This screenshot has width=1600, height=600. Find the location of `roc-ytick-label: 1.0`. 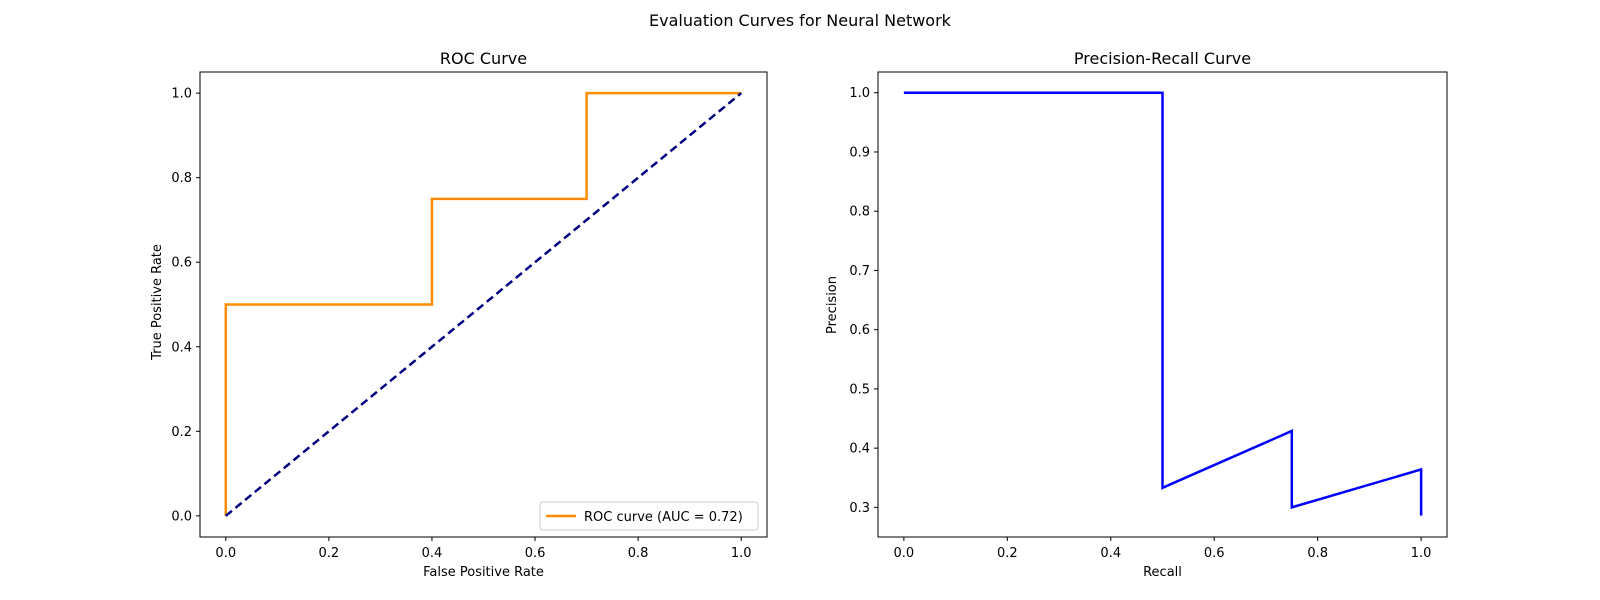

roc-ytick-label: 1.0 is located at coordinates (181, 94).